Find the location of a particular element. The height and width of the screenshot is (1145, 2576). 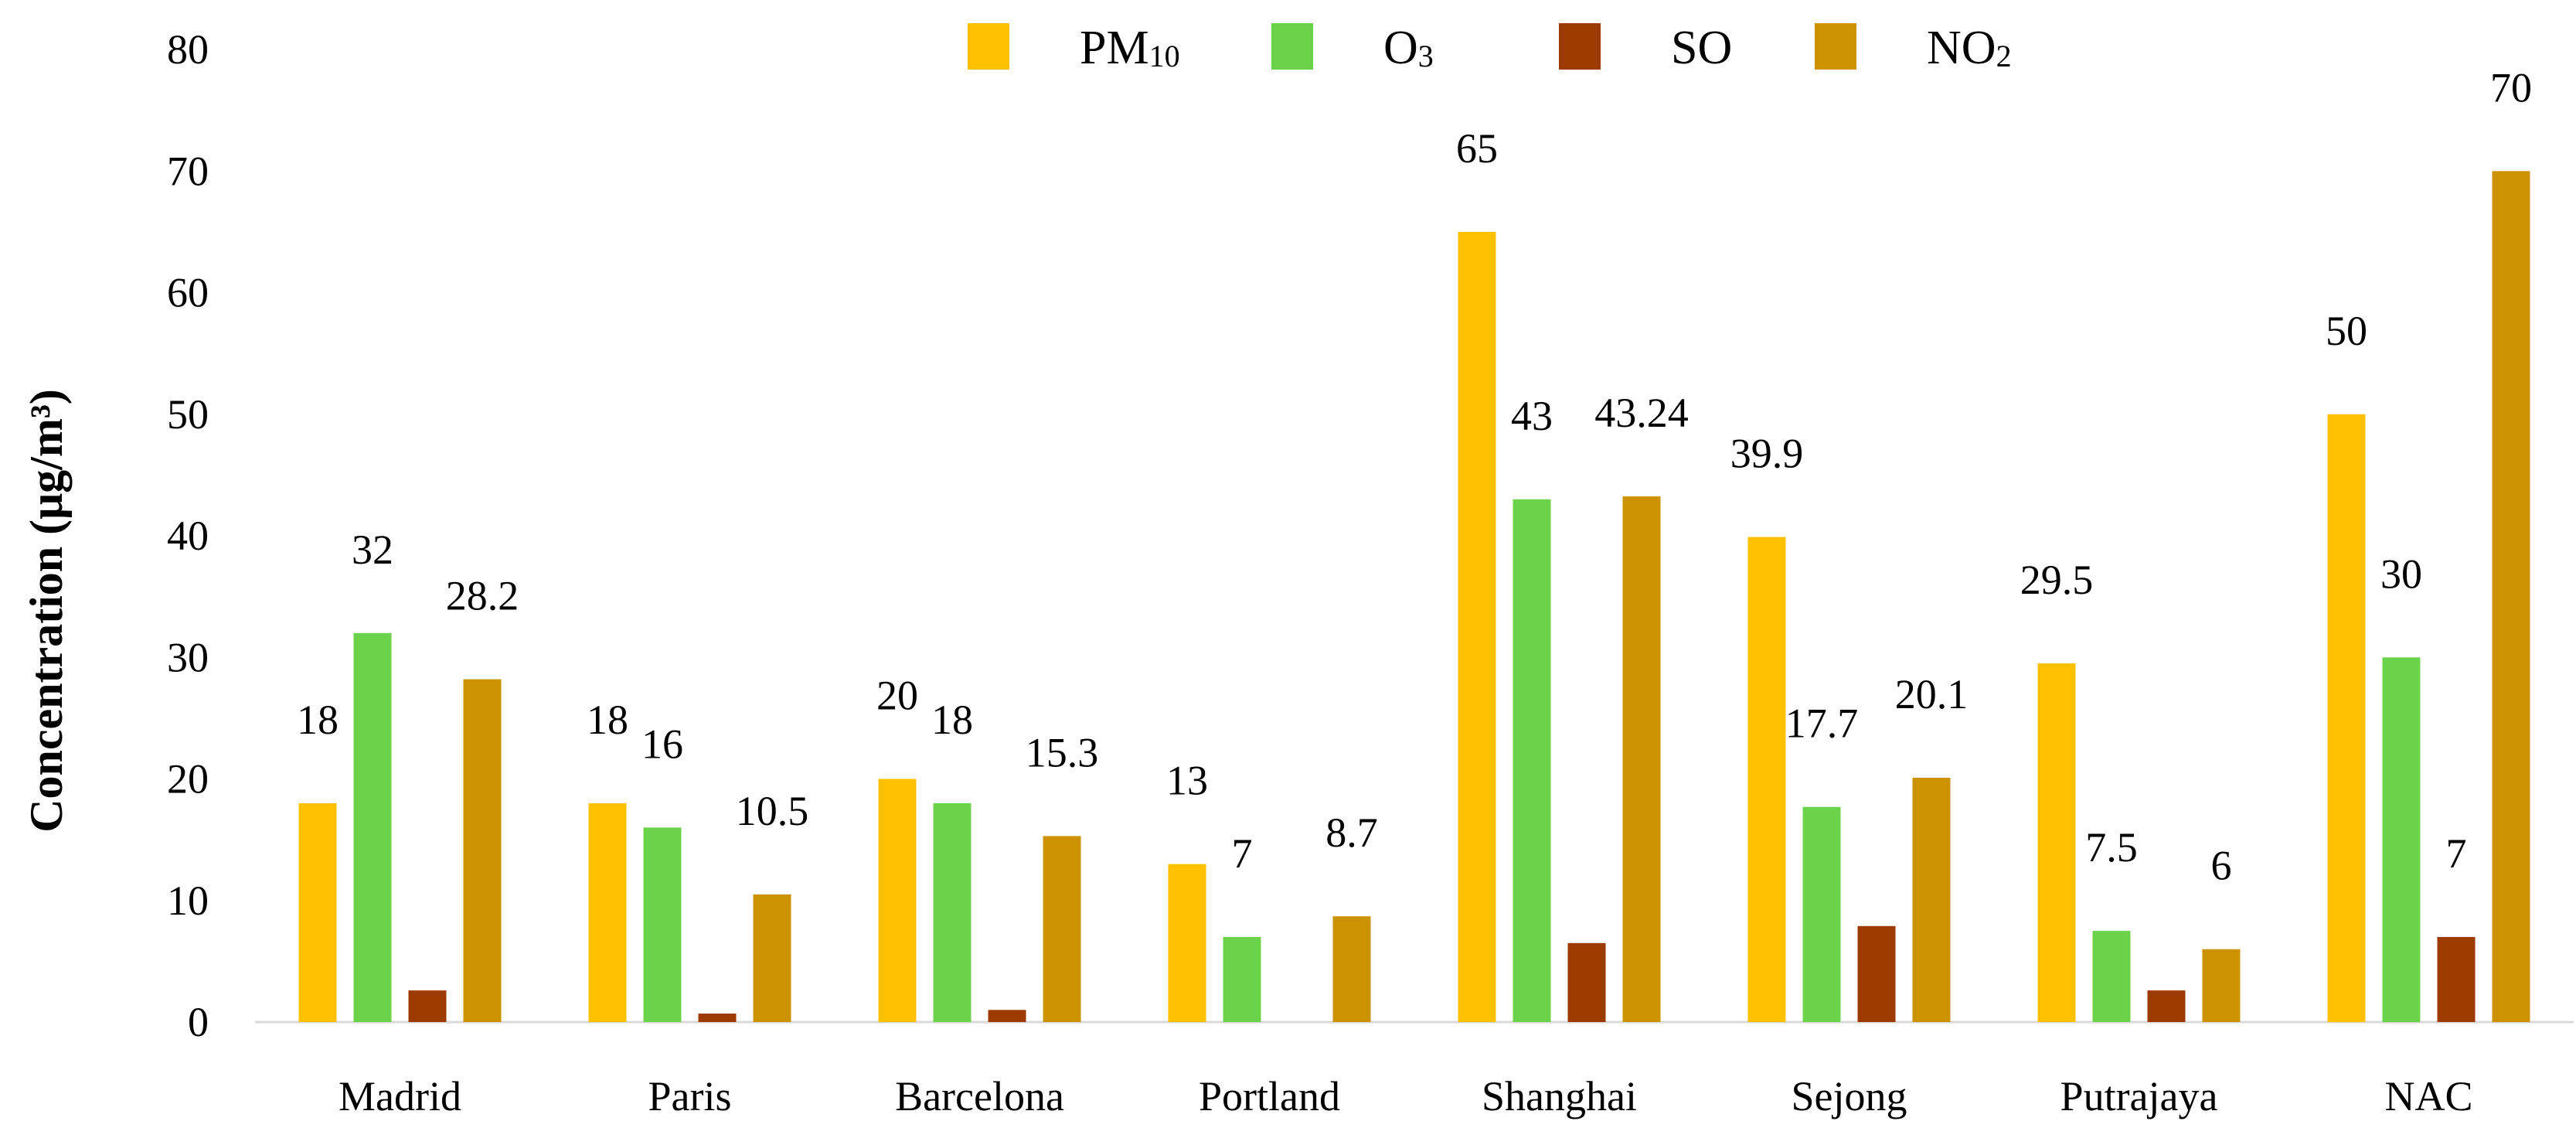

data-label: 43.24 is located at coordinates (1641, 413).